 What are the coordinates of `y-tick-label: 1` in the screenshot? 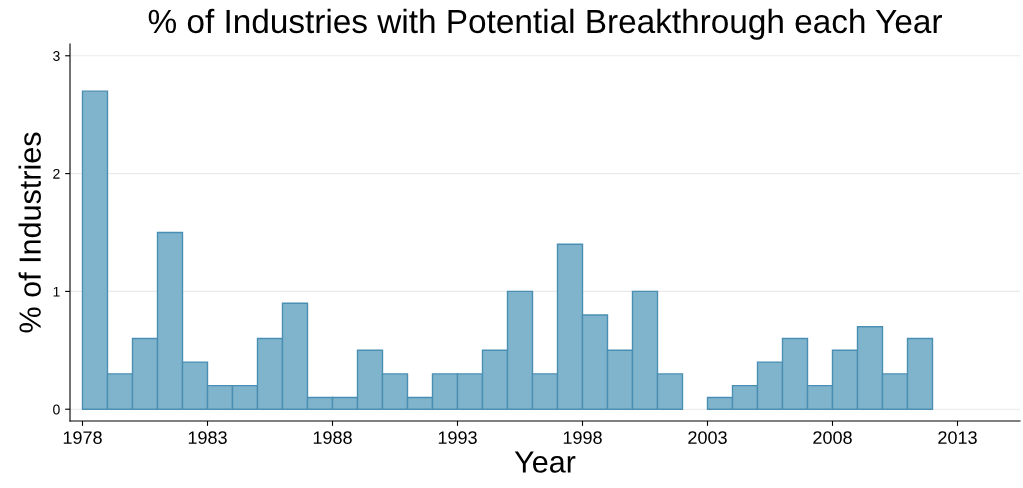 It's located at (56, 291).